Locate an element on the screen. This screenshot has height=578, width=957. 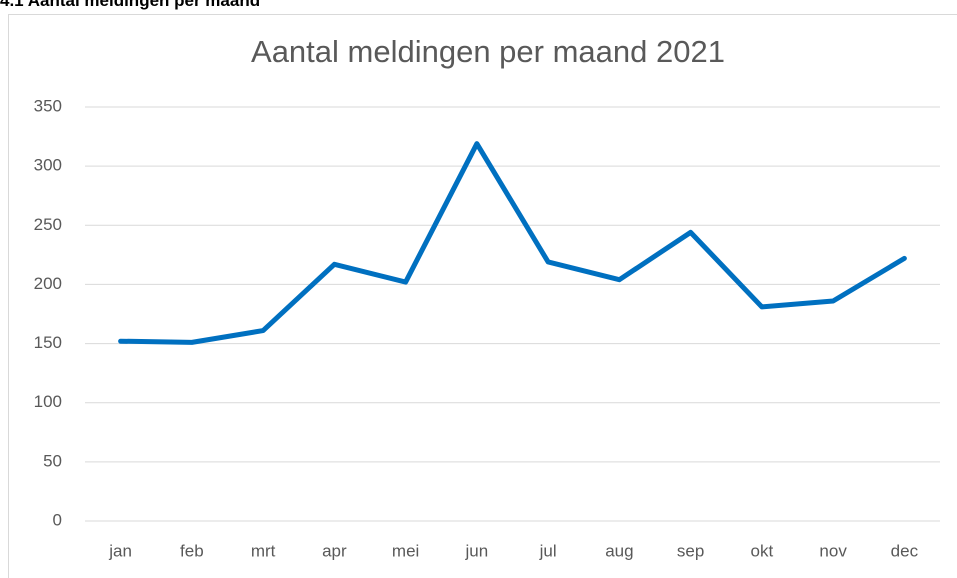
x-tick-label: okt is located at coordinates (762, 550).